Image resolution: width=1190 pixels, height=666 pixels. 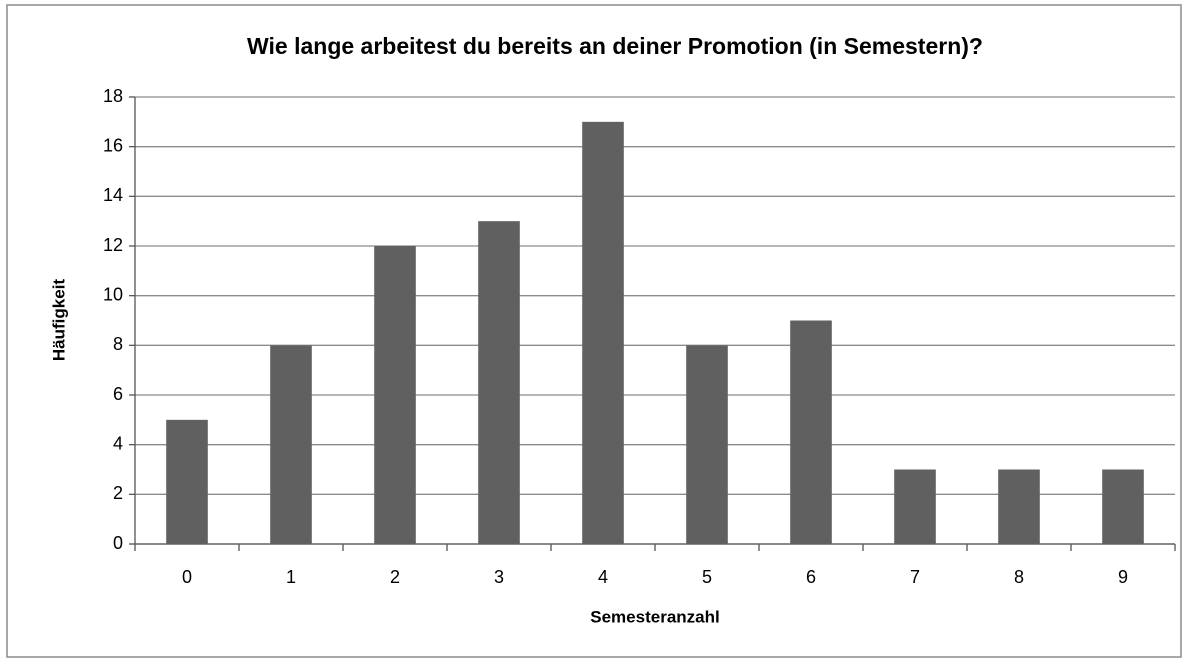 I want to click on x-tick-label: 7, so click(x=915, y=577).